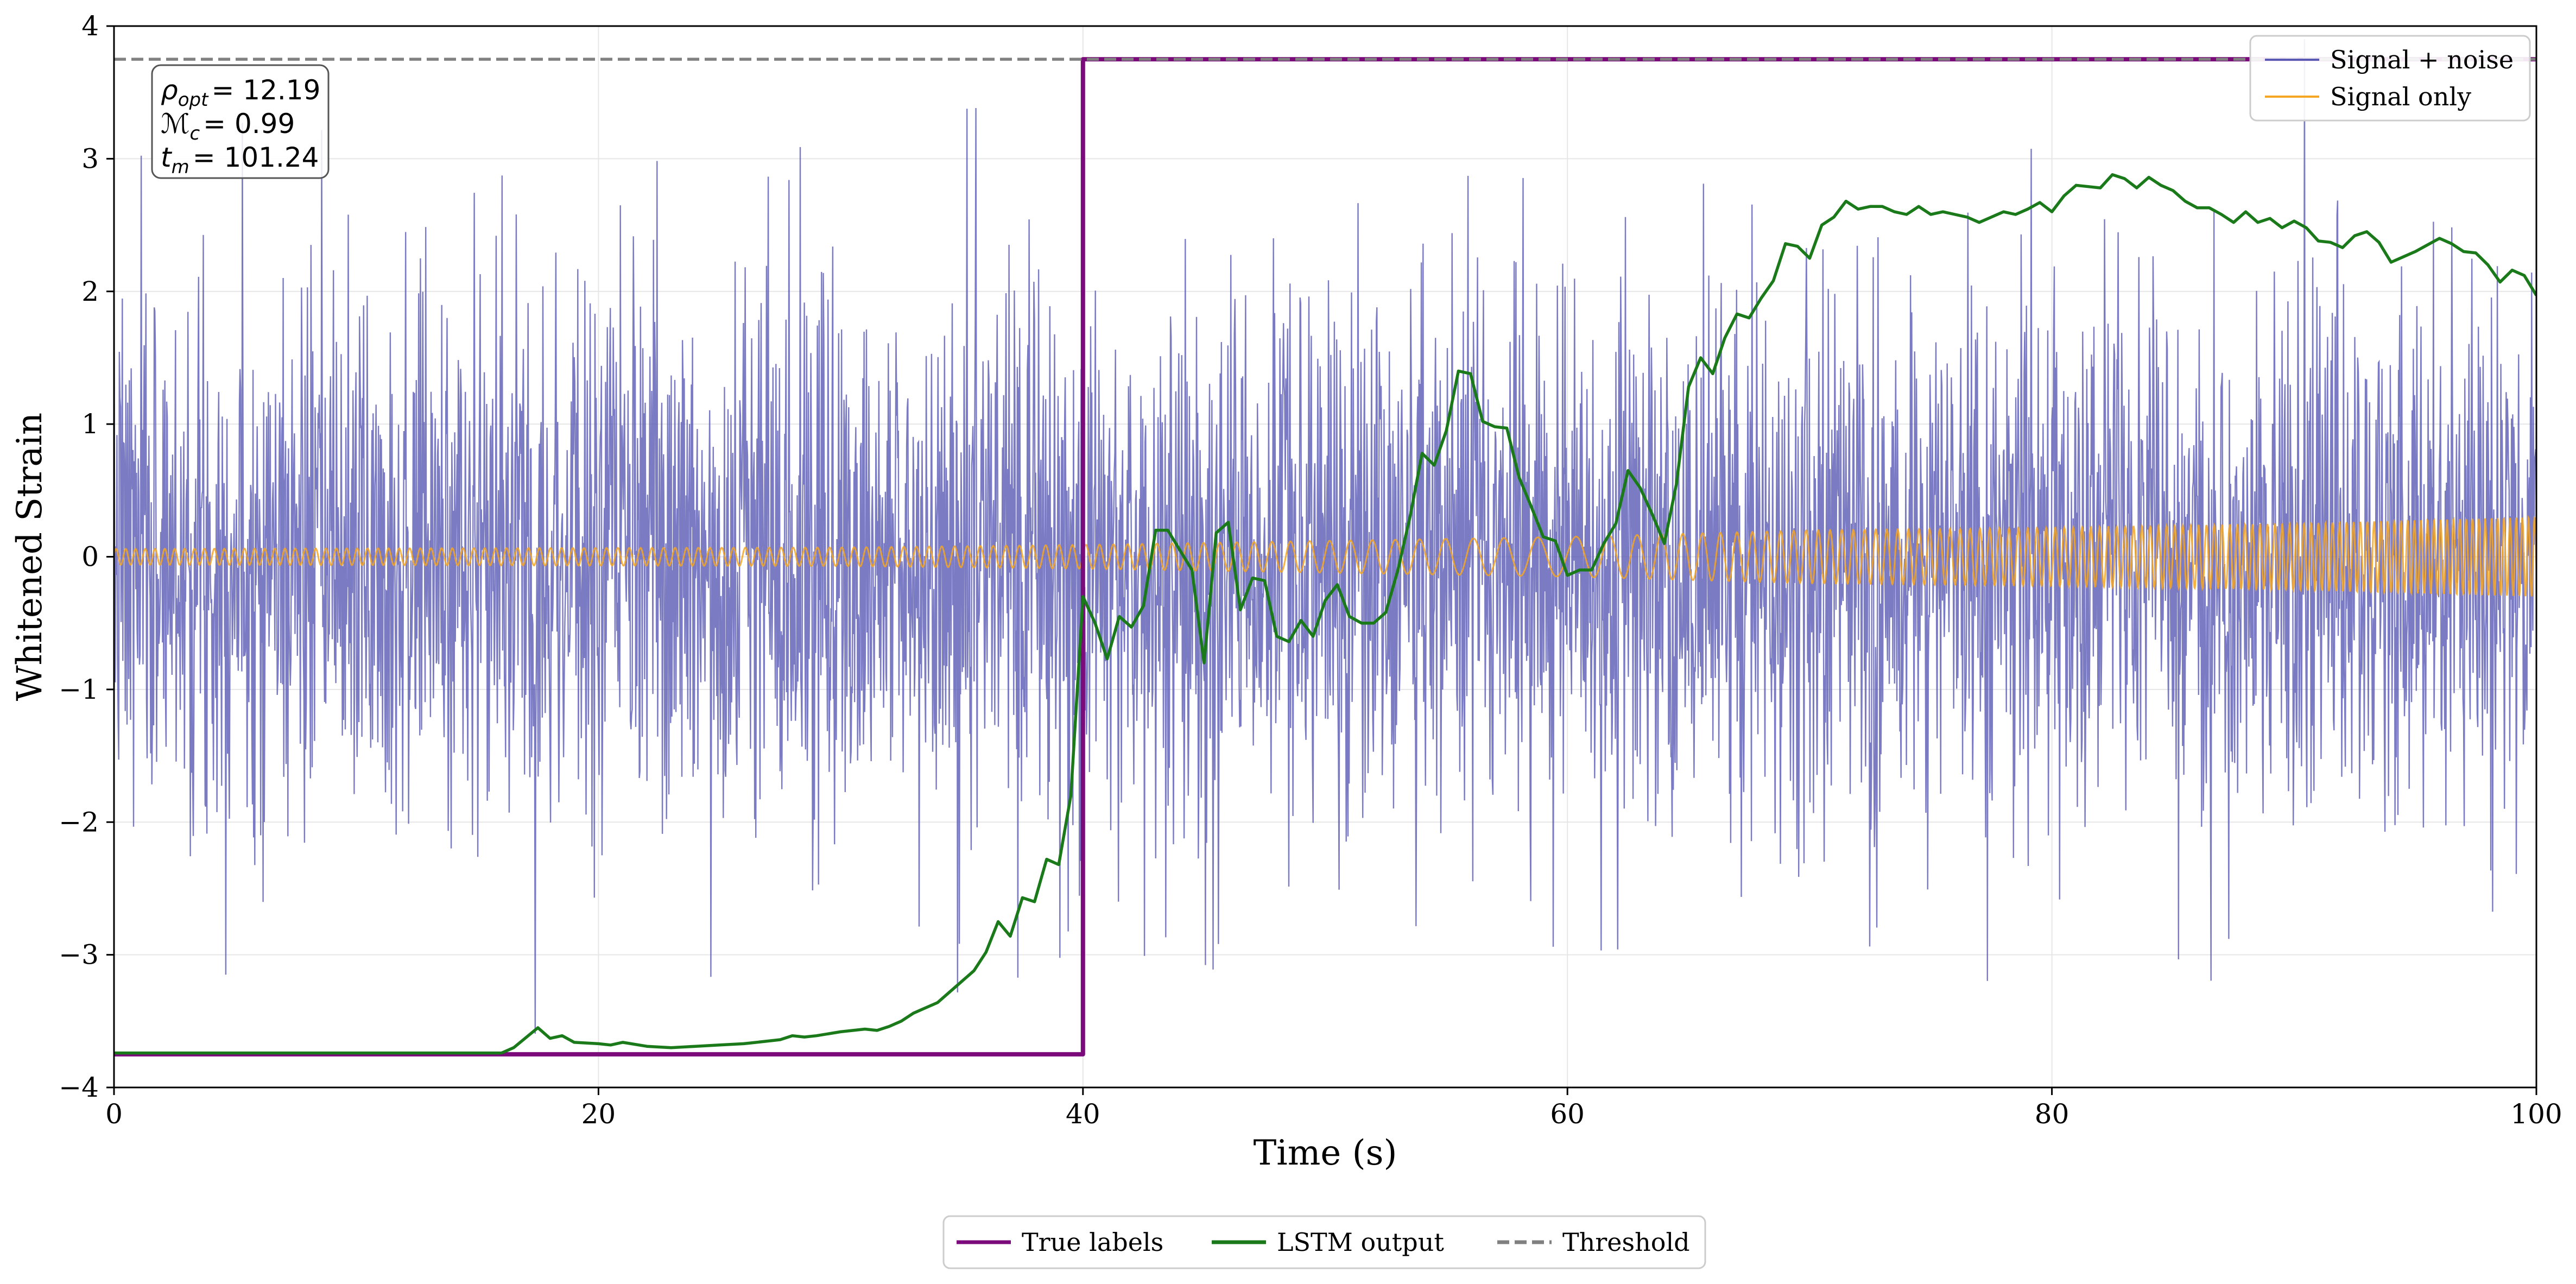 Image resolution: width=2576 pixels, height=1284 pixels. I want to click on annotation-frame, so click(240, 121).